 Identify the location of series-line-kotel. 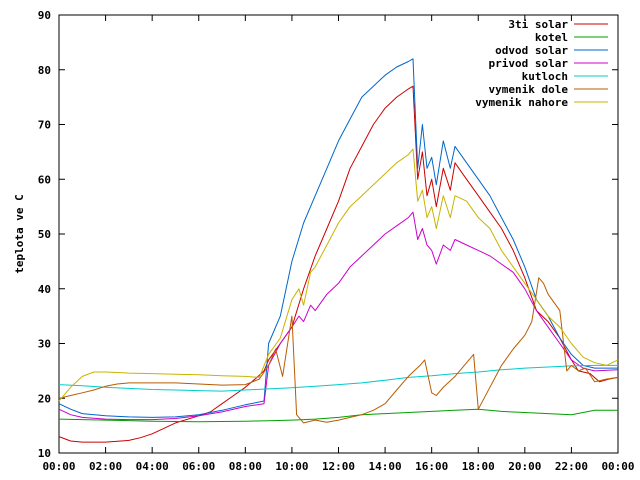
(338, 415).